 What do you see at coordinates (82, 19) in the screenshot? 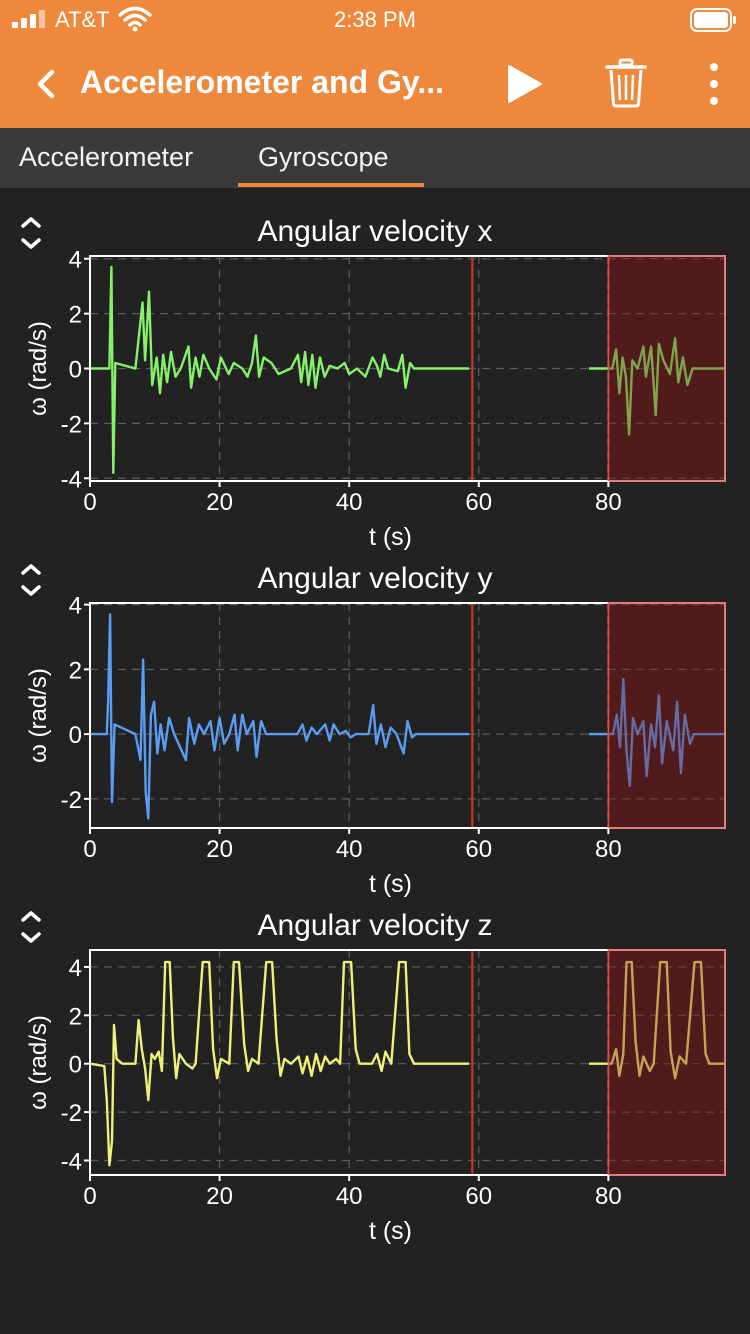
I see `carrier-label: AT&T` at bounding box center [82, 19].